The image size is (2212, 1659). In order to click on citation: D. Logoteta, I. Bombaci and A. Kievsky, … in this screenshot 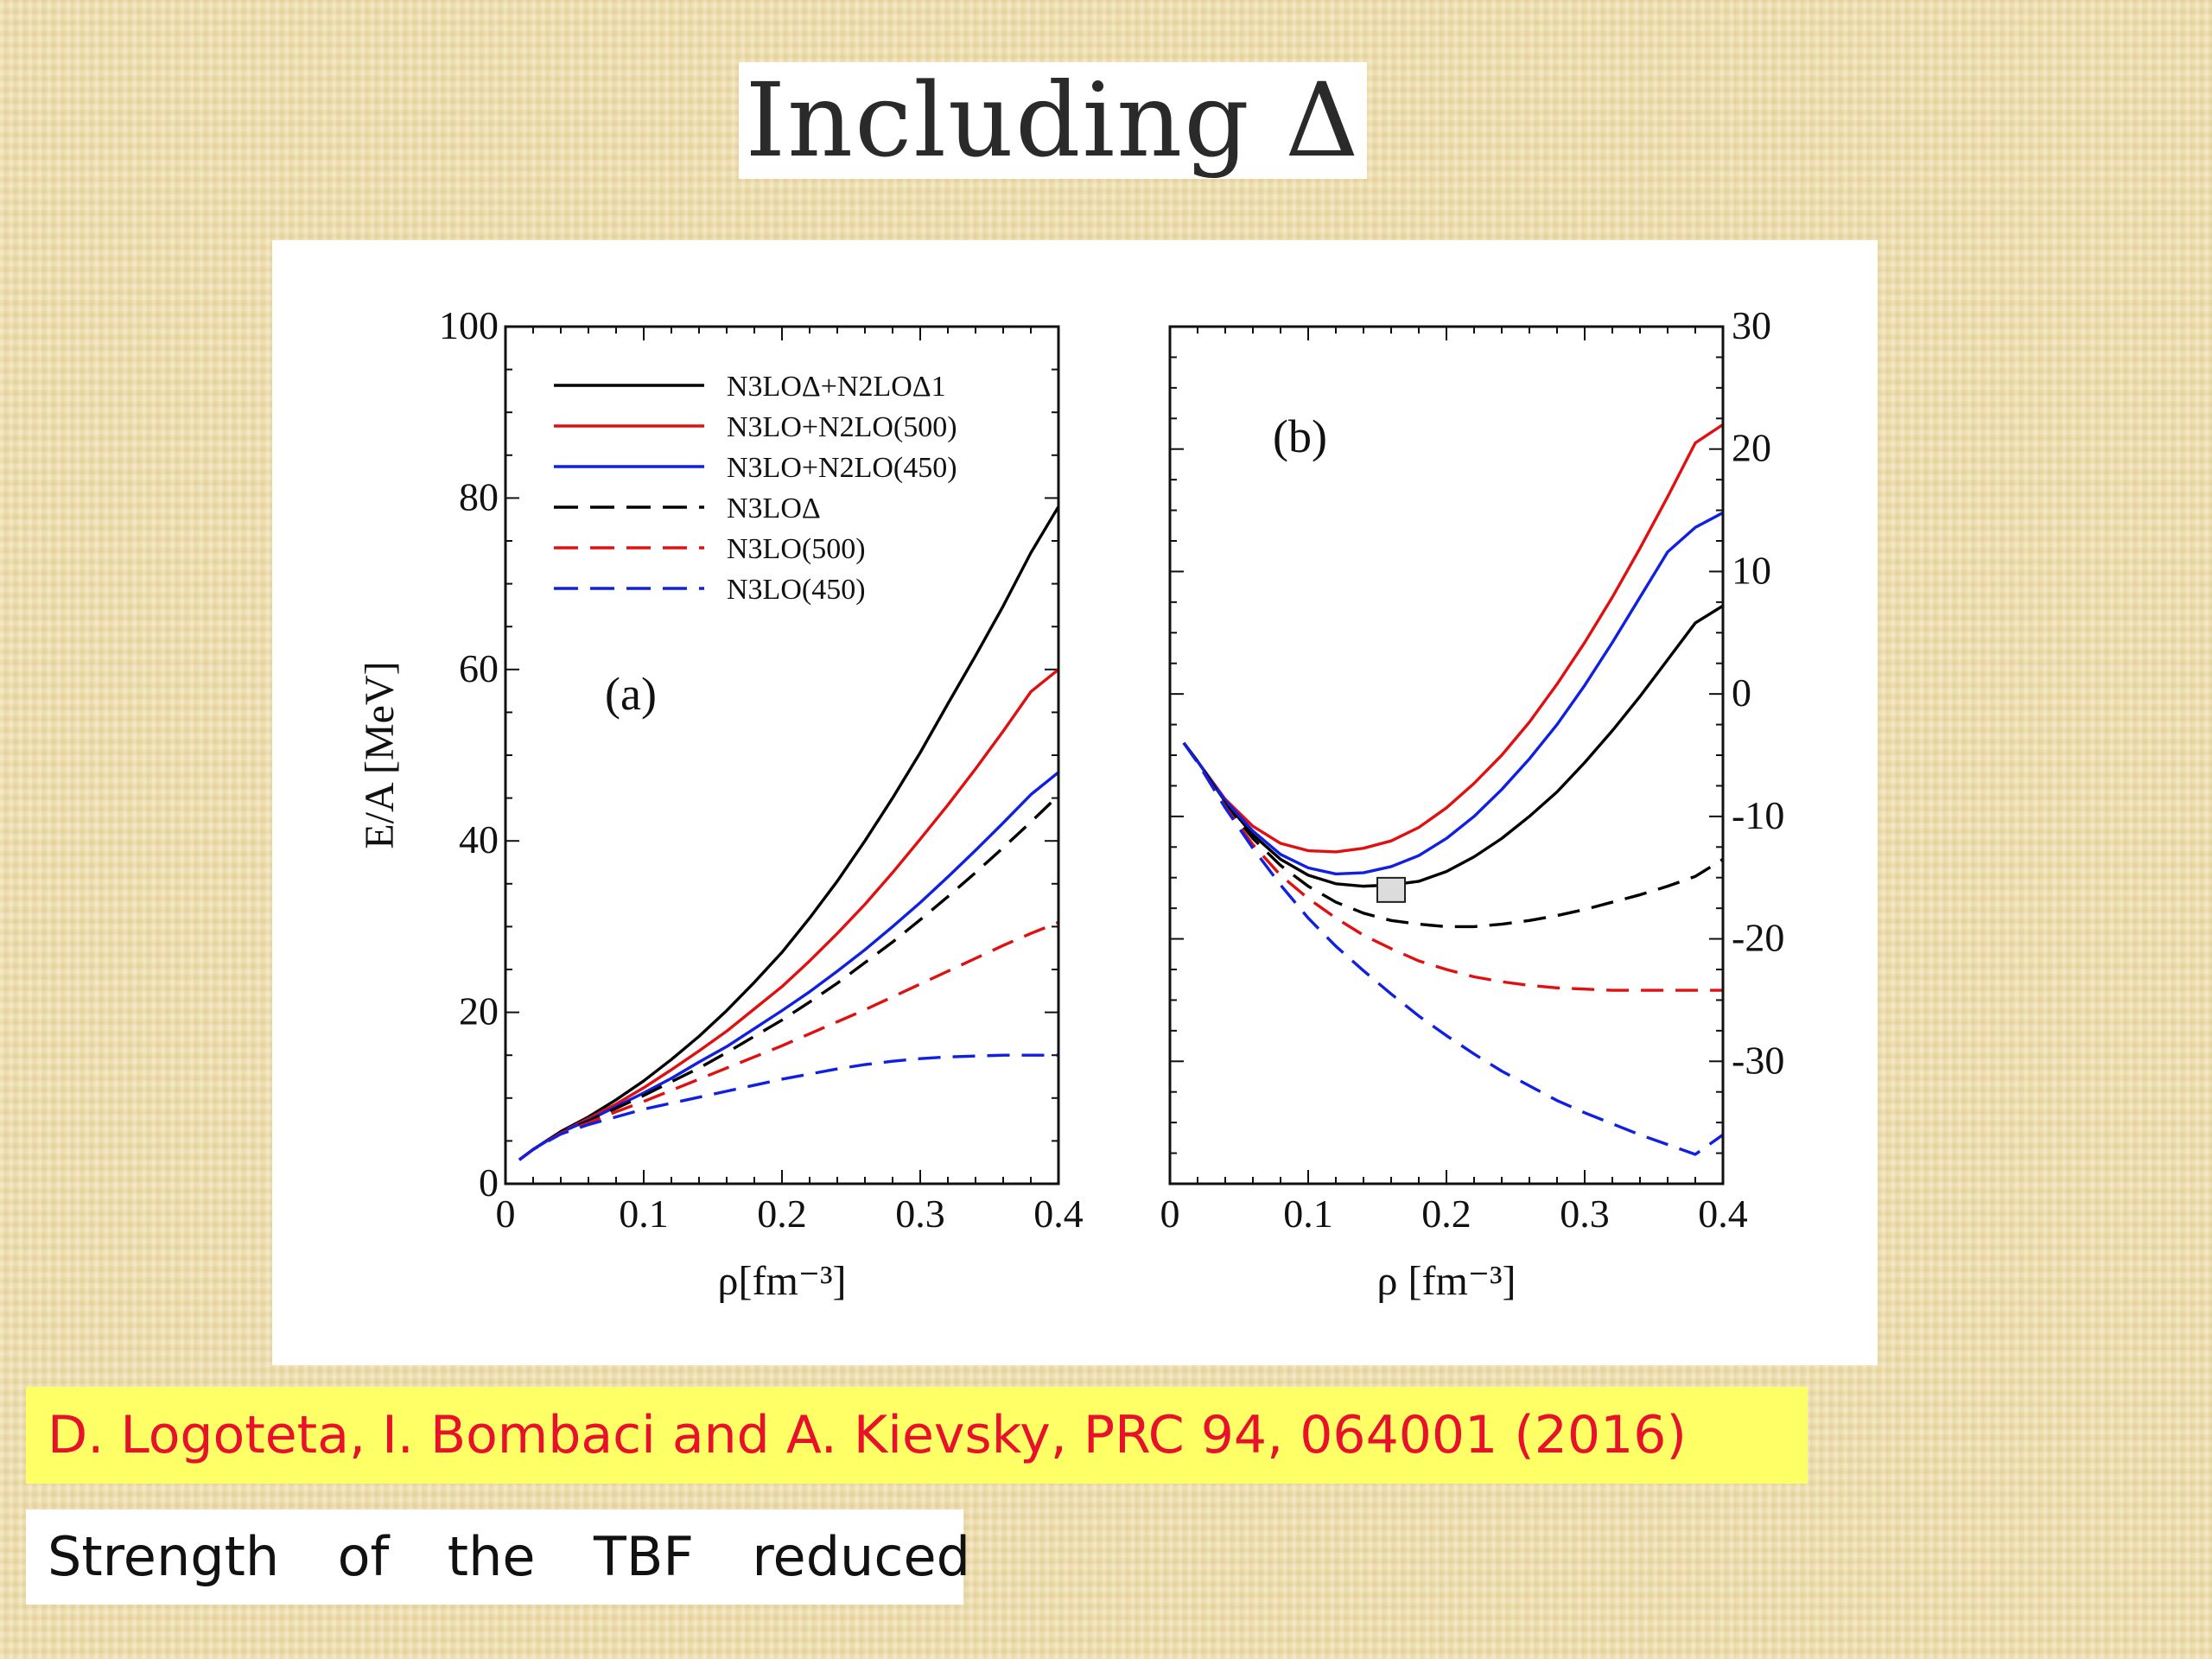, I will do `click(917, 1435)`.